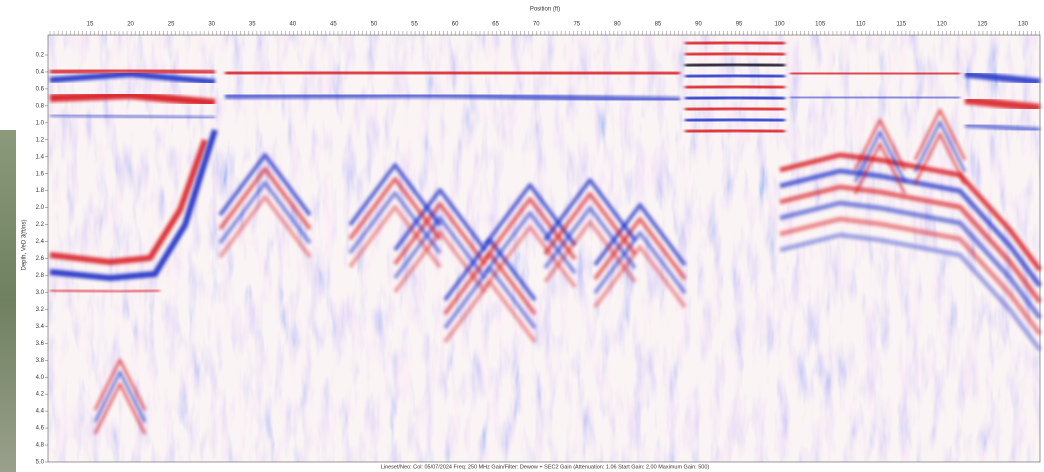  Describe the element at coordinates (252, 25) in the screenshot. I see `x-tick-label: 35` at that location.